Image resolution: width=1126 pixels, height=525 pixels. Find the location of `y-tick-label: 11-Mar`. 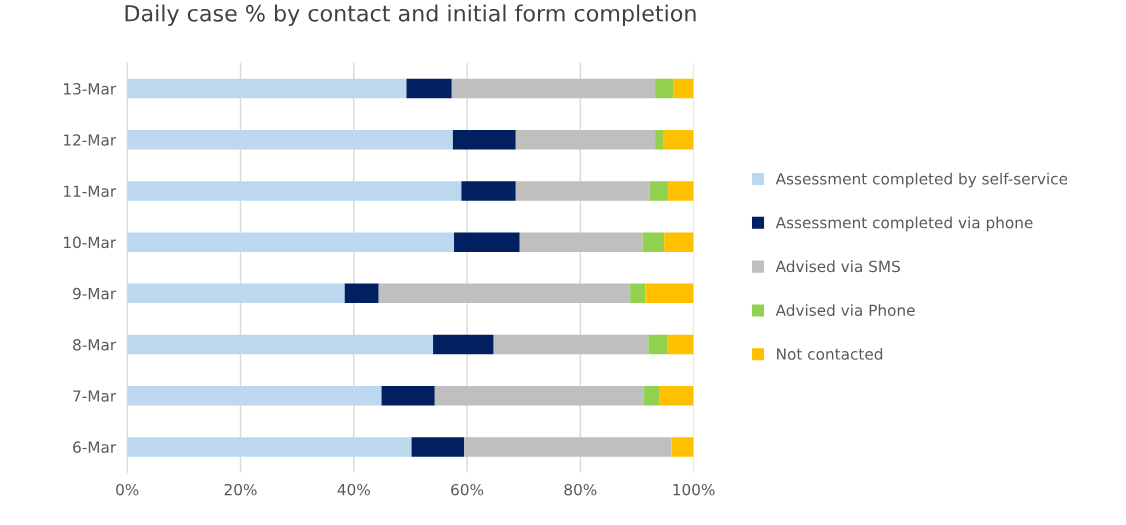

y-tick-label: 11-Mar is located at coordinates (90, 191).